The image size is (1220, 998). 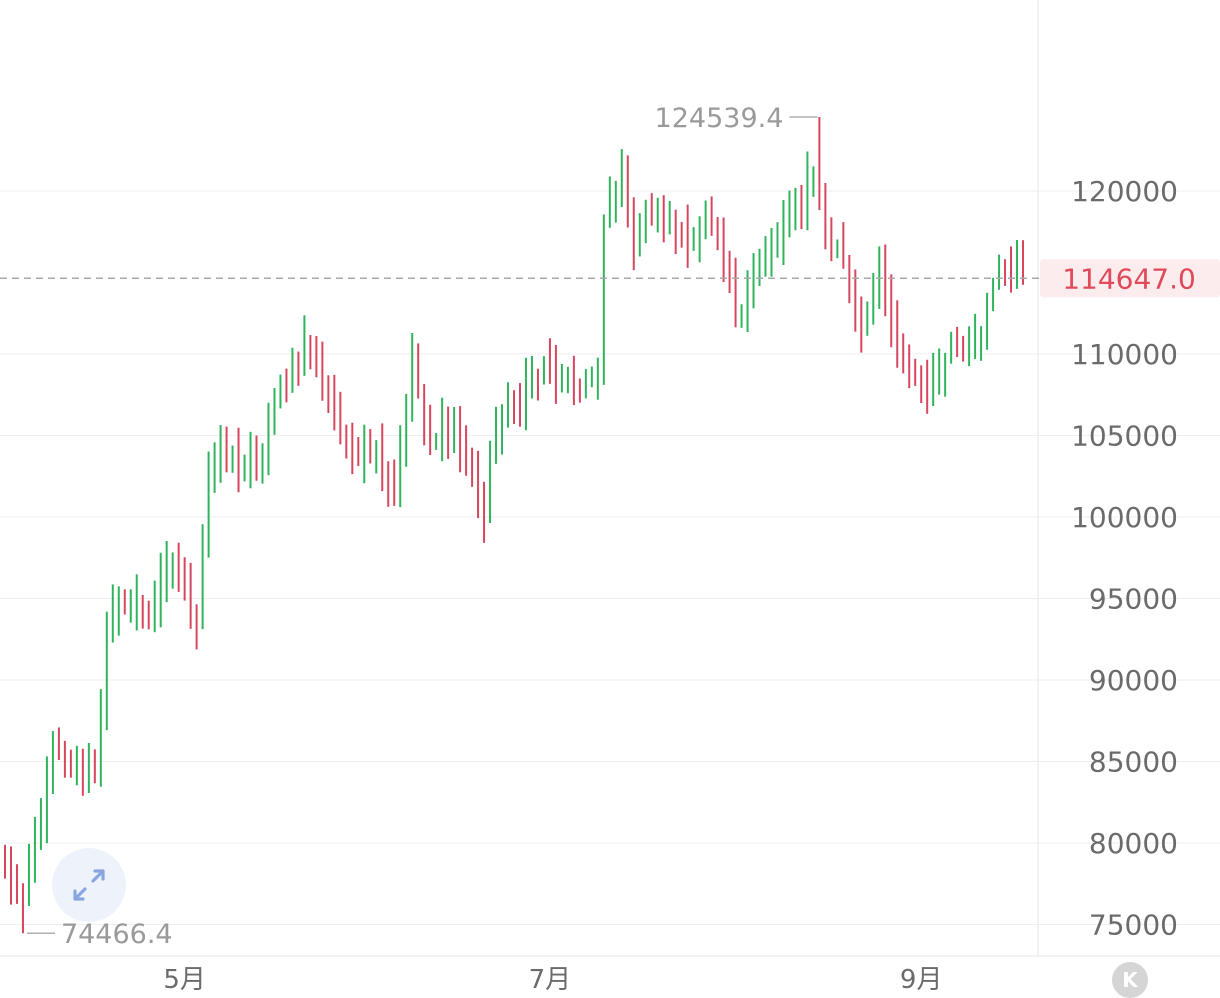 I want to click on expand-chart-button, so click(x=89, y=885).